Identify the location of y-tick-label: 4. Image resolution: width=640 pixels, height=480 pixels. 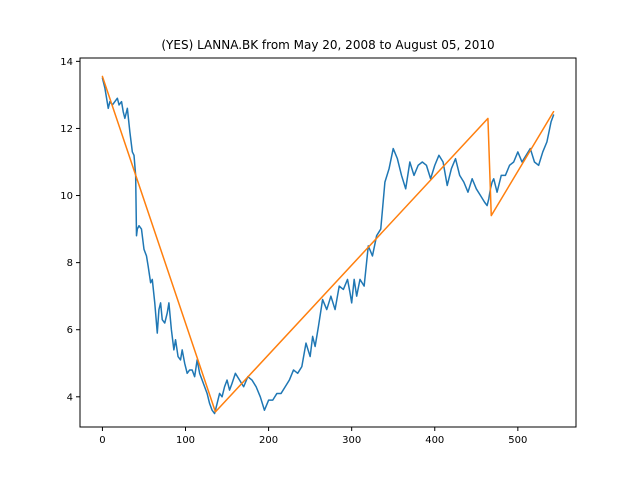
(70, 397).